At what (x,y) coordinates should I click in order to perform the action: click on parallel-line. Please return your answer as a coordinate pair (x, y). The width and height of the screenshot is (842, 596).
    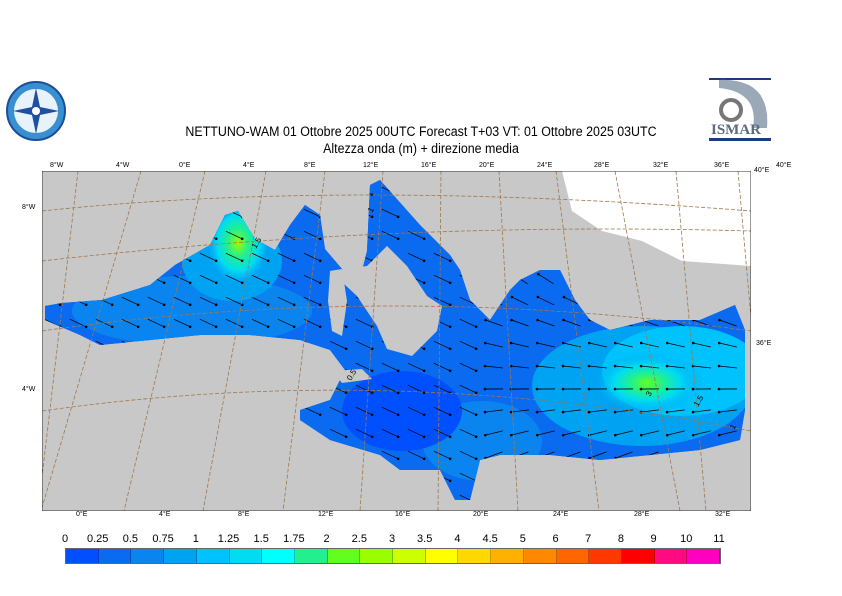
    Looking at the image, I should click on (396, 245).